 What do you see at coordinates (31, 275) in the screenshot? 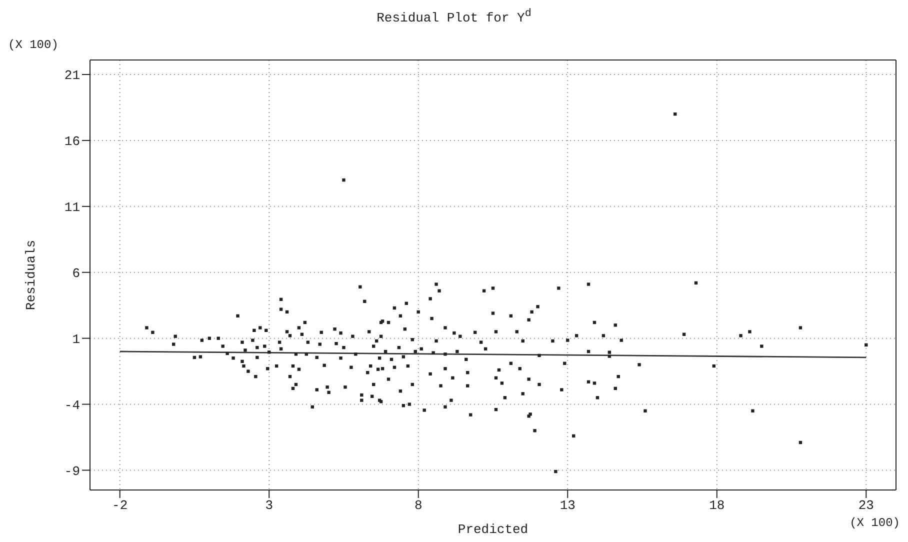
I see `y-axis-title: Residuals` at bounding box center [31, 275].